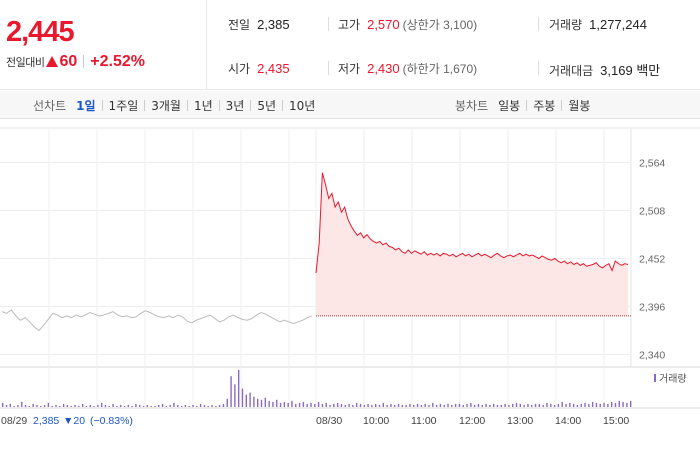 The height and width of the screenshot is (450, 700). I want to click on period-1d: 1일, so click(86, 106).